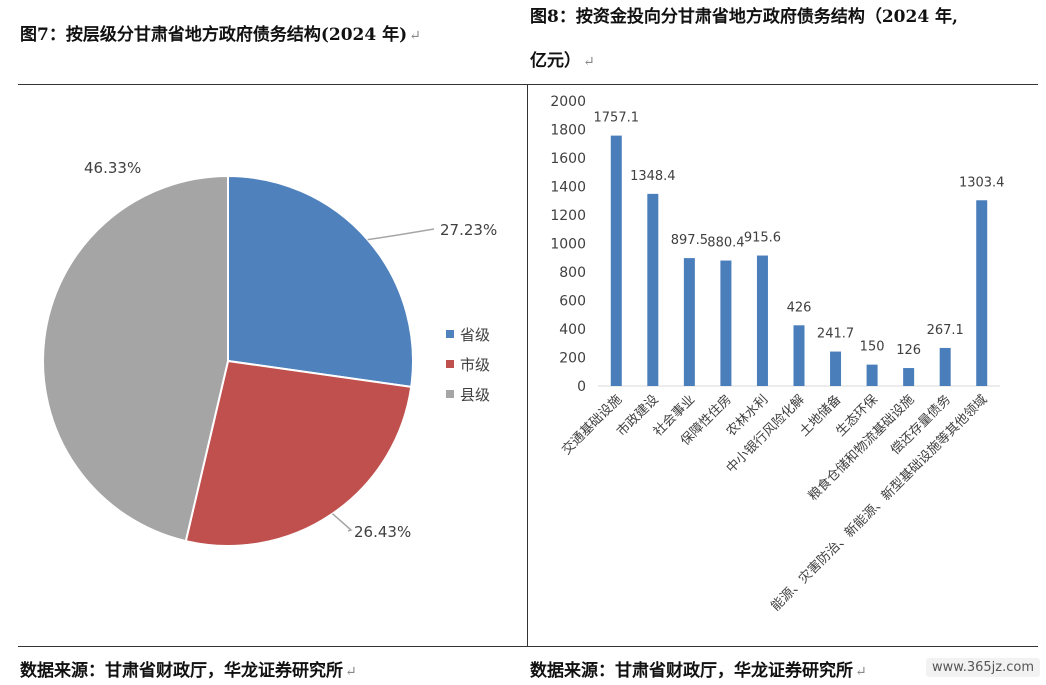  Describe the element at coordinates (572, 330) in the screenshot. I see `y-tick-label-400: 400` at that location.